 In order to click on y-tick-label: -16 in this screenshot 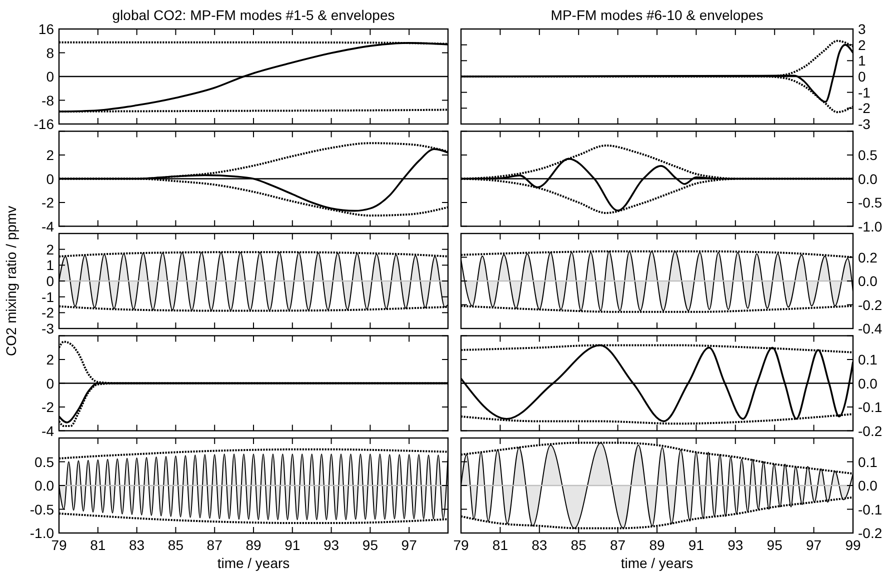, I will do `click(44, 124)`.